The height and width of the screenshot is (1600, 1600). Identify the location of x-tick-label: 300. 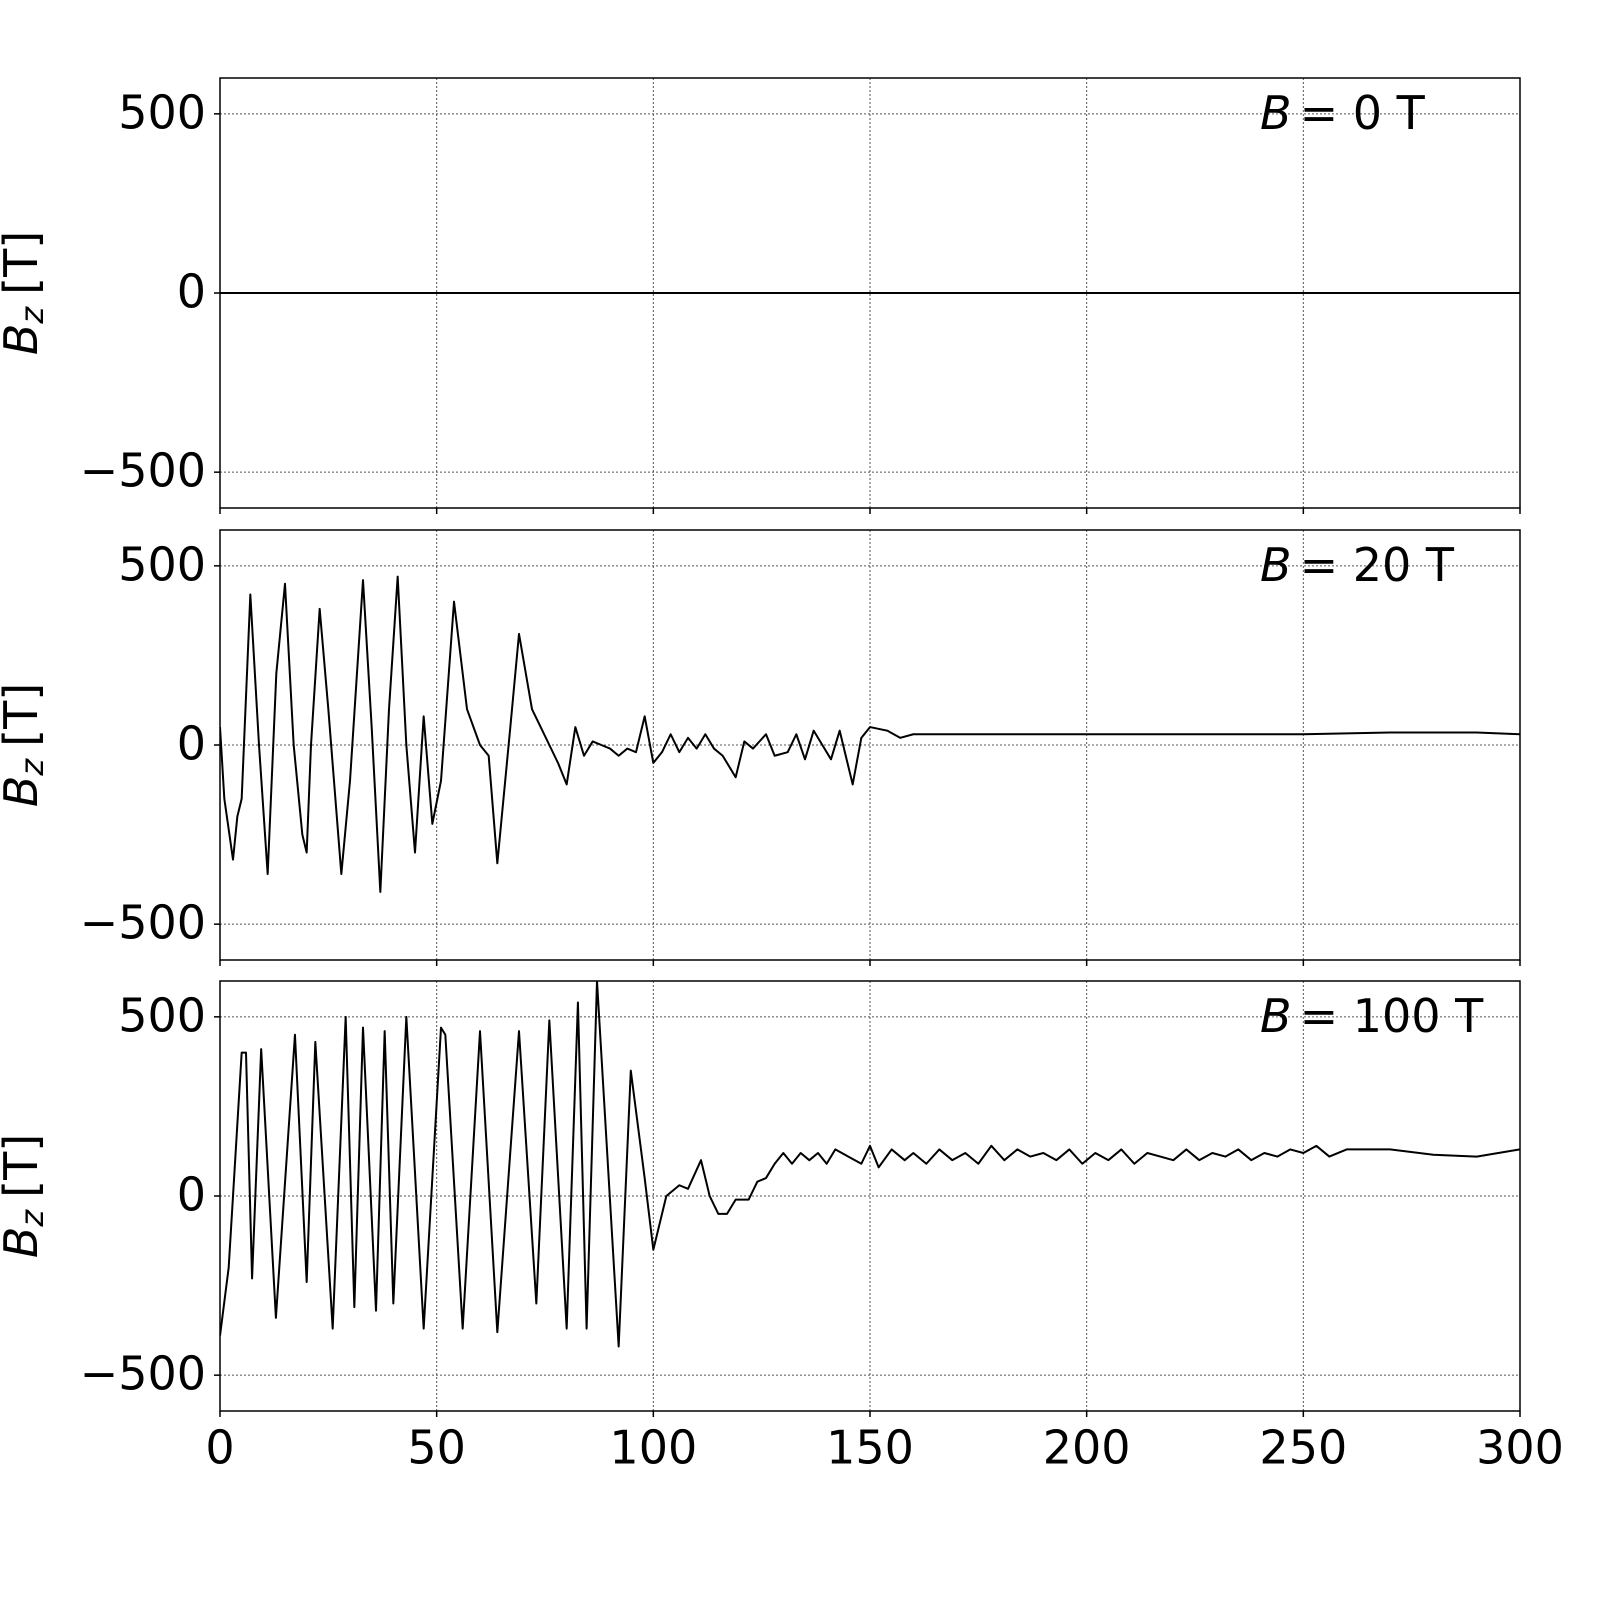
(1520, 1448).